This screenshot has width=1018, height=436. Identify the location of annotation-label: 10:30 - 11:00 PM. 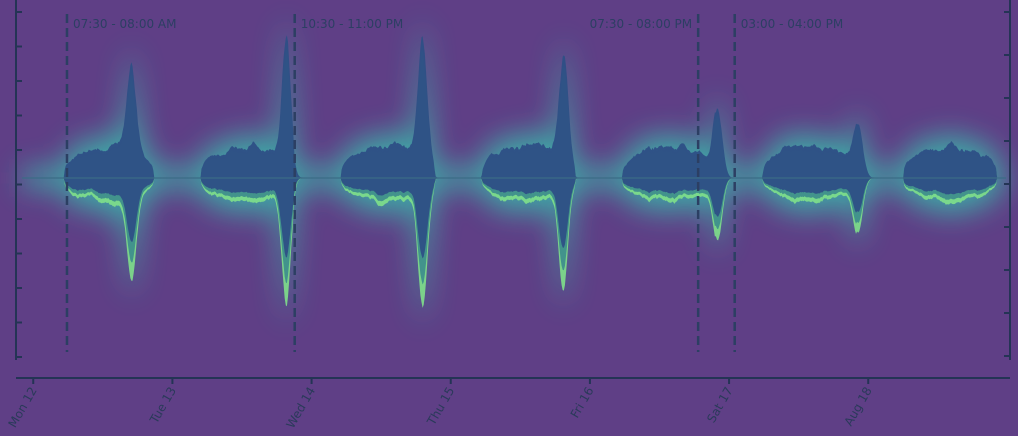
(352, 24).